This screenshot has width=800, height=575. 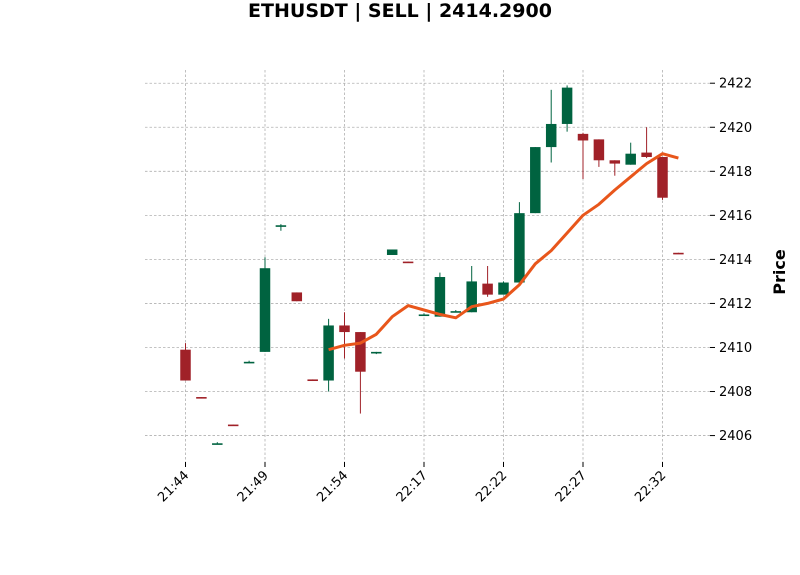 I want to click on x-tick-label: 22:22, so click(x=491, y=486).